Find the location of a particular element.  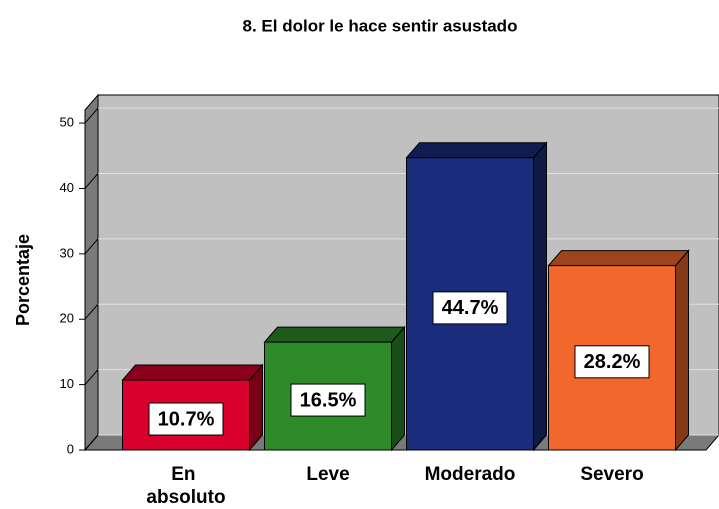

value-label: 44.7% is located at coordinates (470, 308).